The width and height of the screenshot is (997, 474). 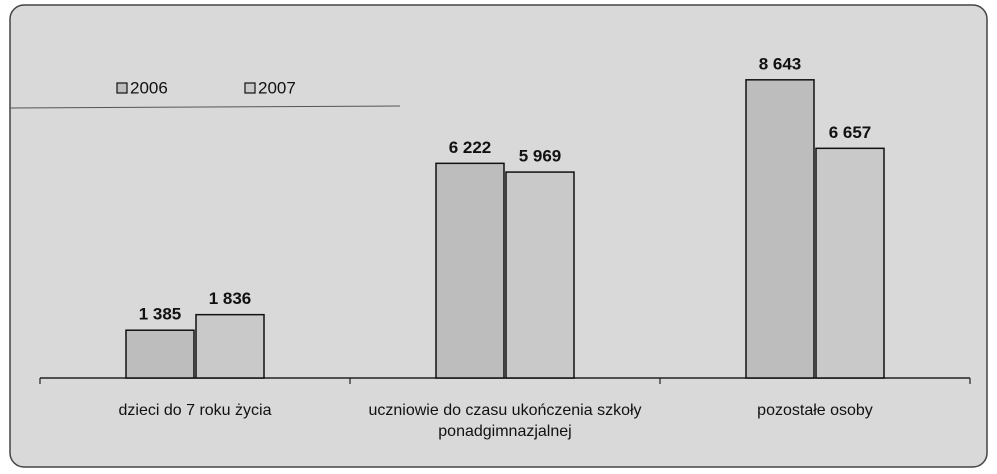 What do you see at coordinates (195, 410) in the screenshot?
I see `x-tick-label: dzieci do 7 roku życia` at bounding box center [195, 410].